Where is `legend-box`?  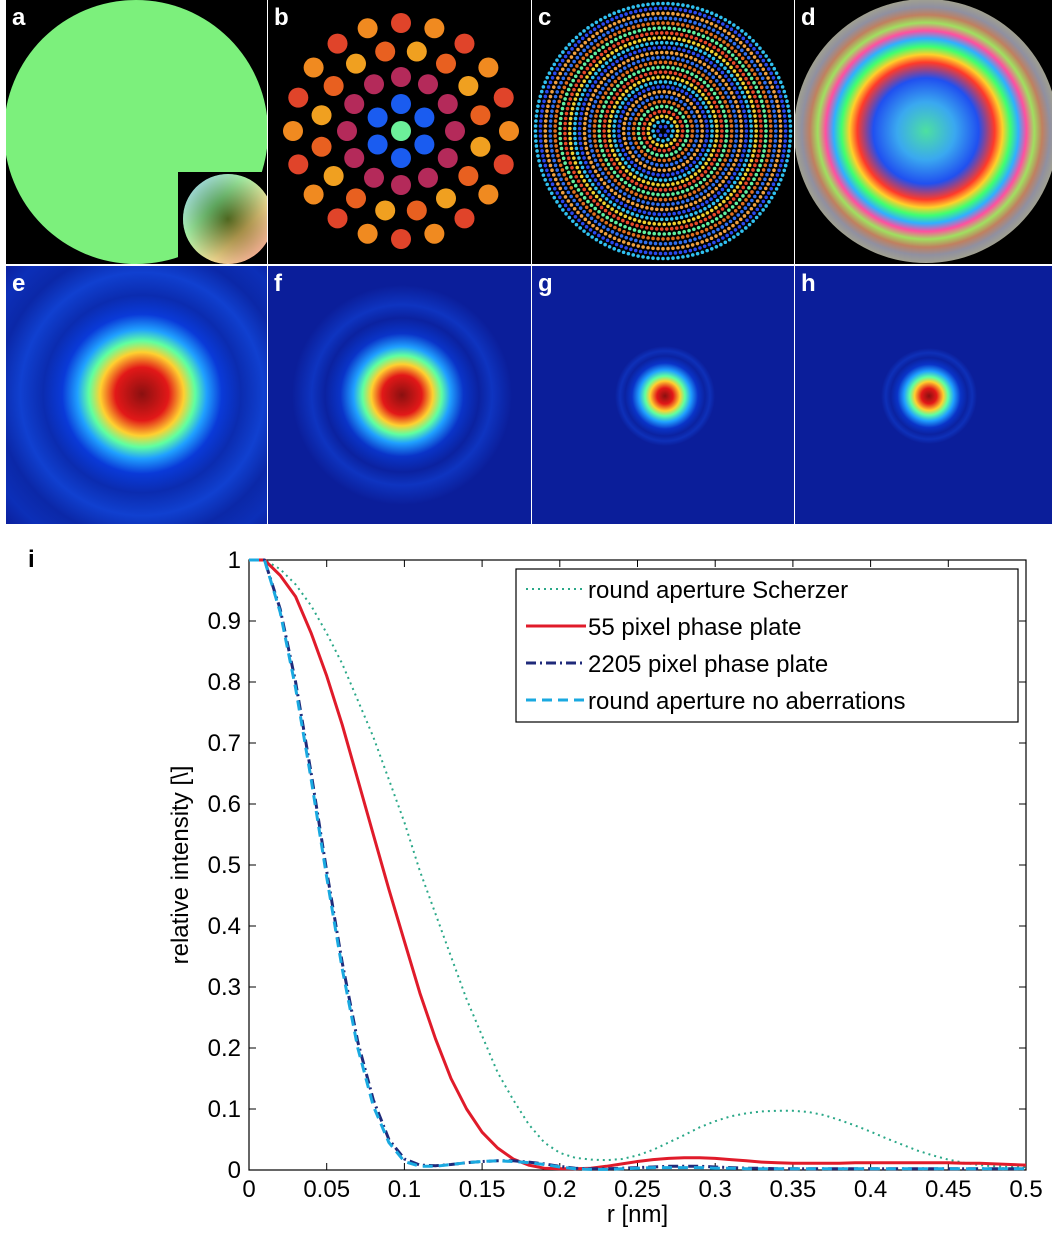 legend-box is located at coordinates (767, 645).